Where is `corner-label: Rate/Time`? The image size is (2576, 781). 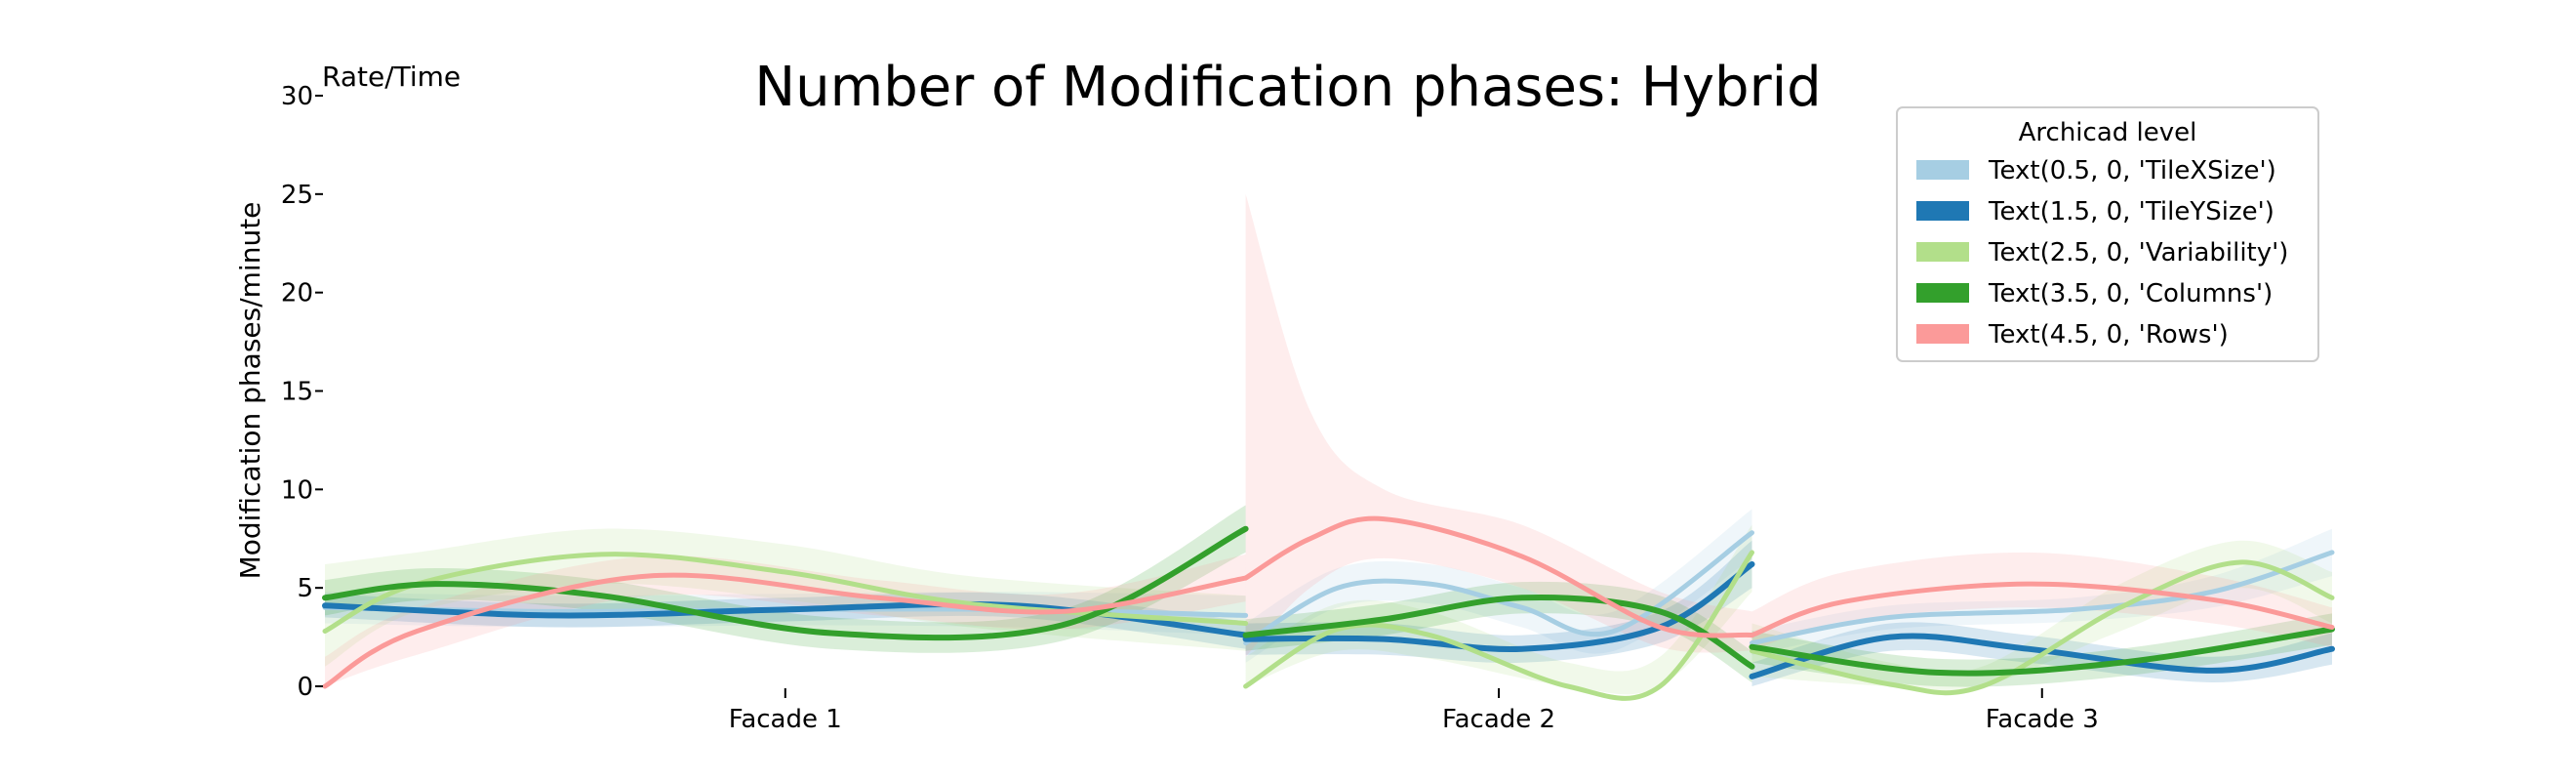 corner-label: Rate/Time is located at coordinates (391, 77).